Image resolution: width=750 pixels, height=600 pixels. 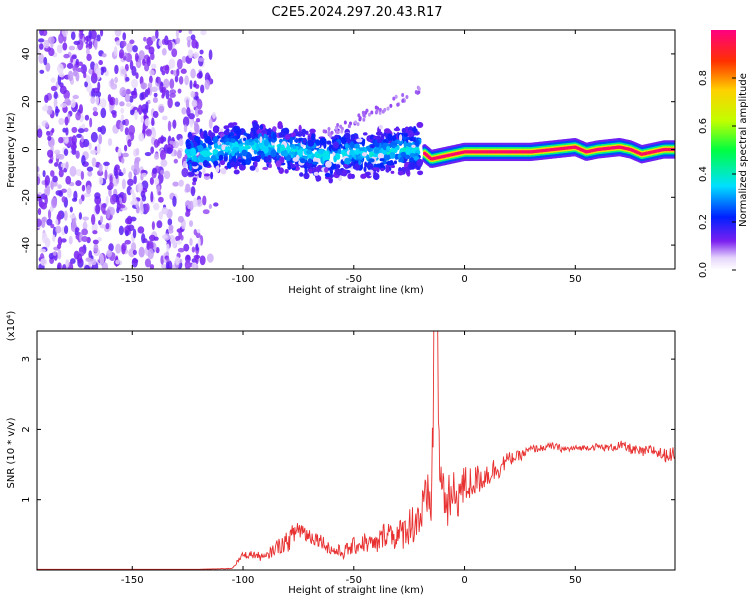 What do you see at coordinates (11, 452) in the screenshot?
I see `snr-y-label: SNR (10 * v/v)` at bounding box center [11, 452].